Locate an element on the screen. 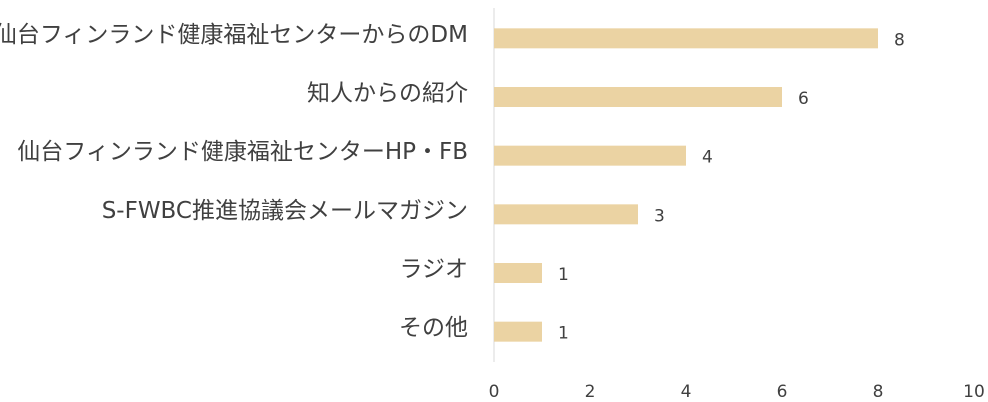 The image size is (988, 402). data-label: 6 is located at coordinates (803, 99).